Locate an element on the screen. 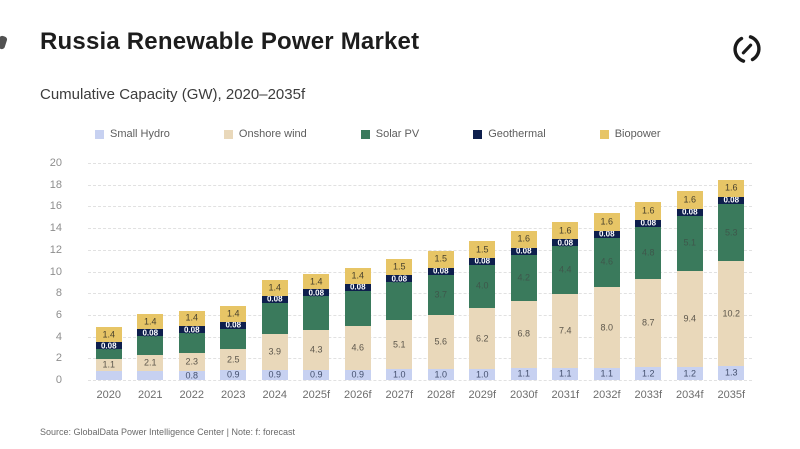 Image resolution: width=800 pixels, height=449 pixels. y-tick-label: 4 is located at coordinates (58, 336).